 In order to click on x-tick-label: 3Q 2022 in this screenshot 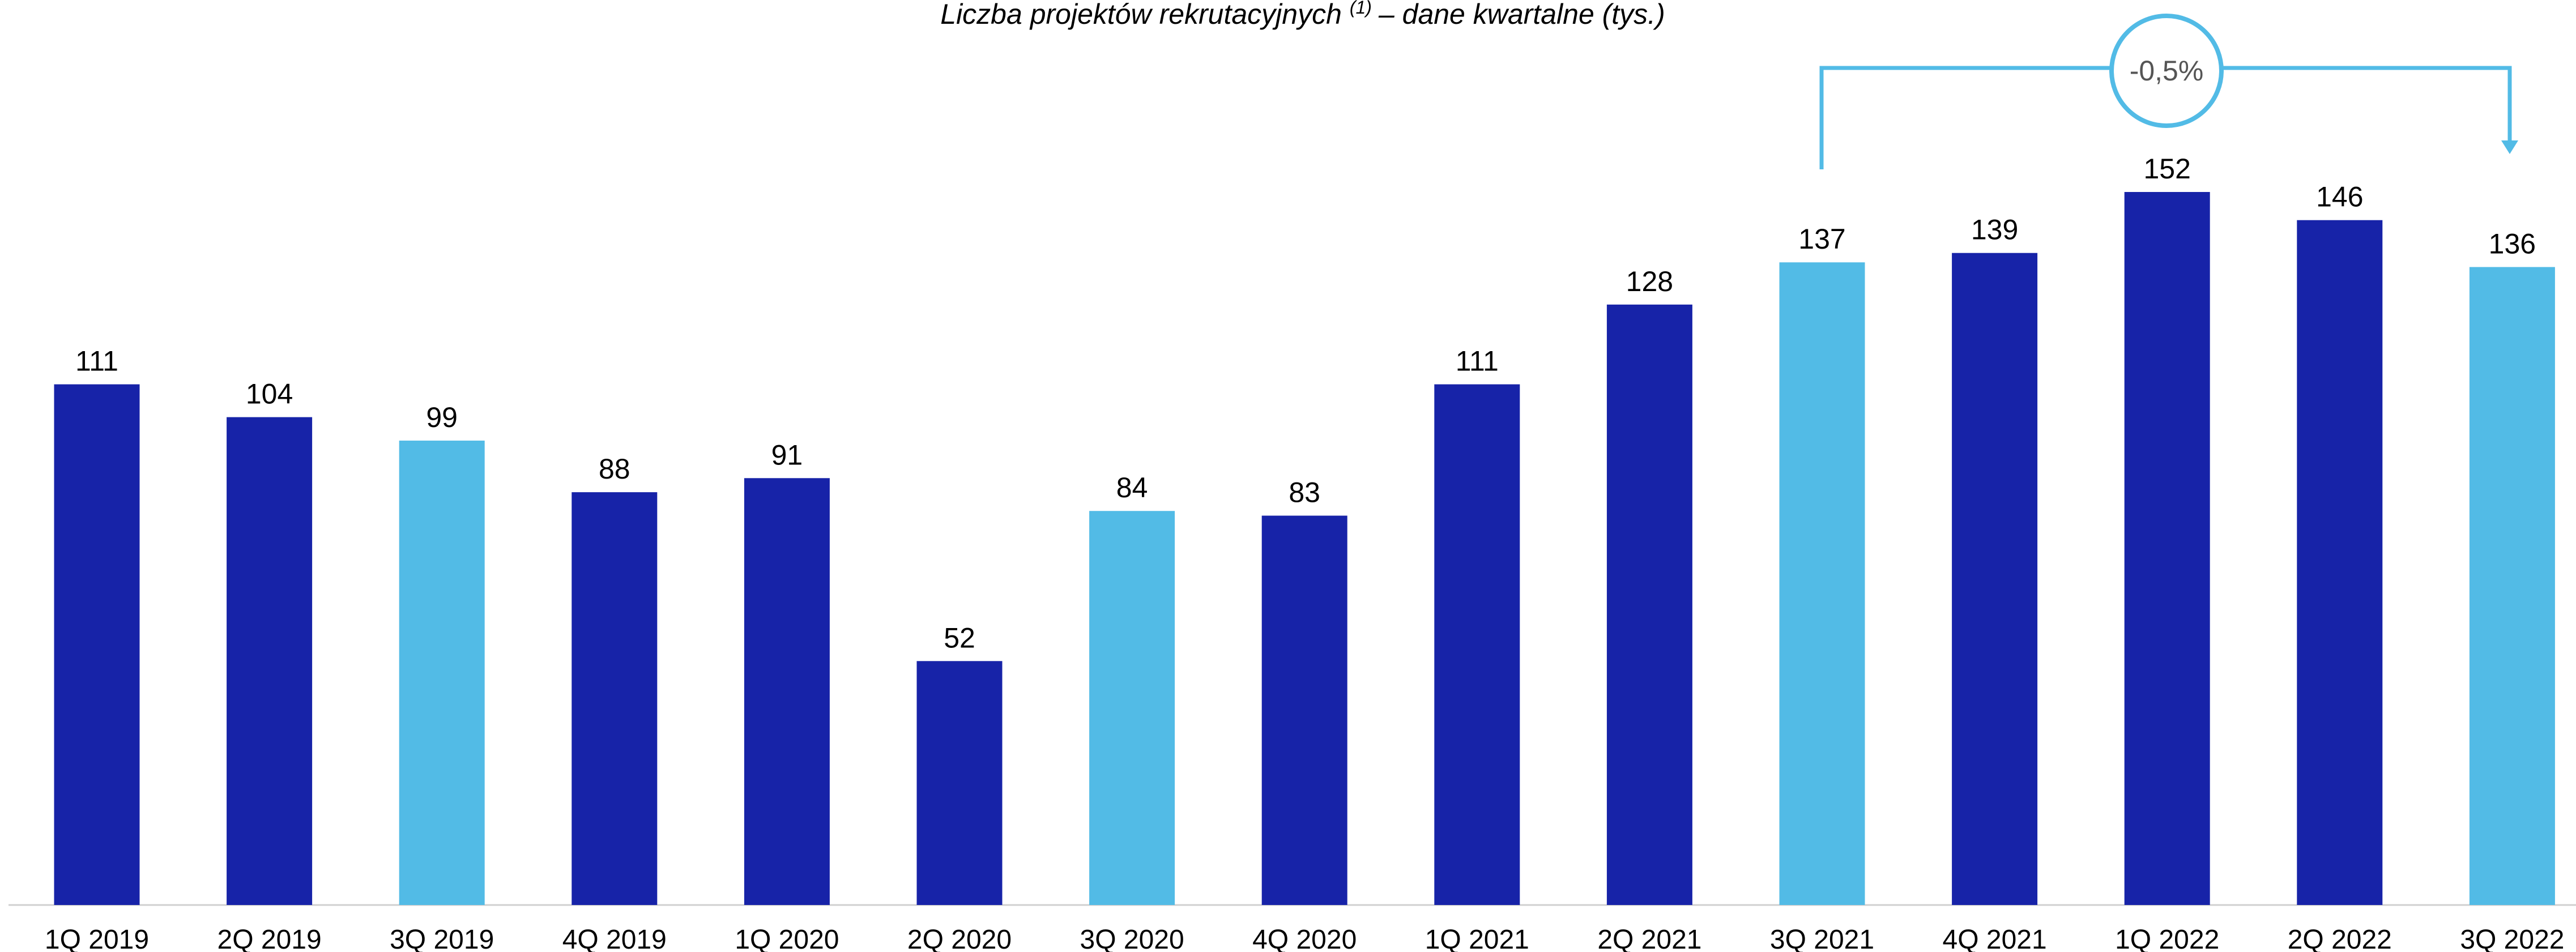, I will do `click(2512, 938)`.